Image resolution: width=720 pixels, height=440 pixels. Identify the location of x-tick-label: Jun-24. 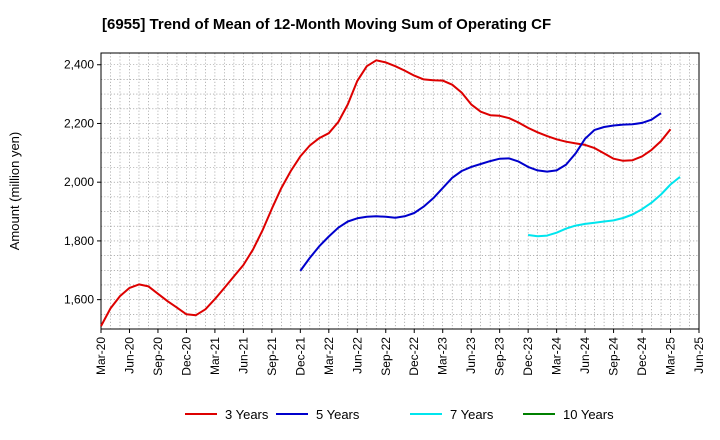
(585, 355).